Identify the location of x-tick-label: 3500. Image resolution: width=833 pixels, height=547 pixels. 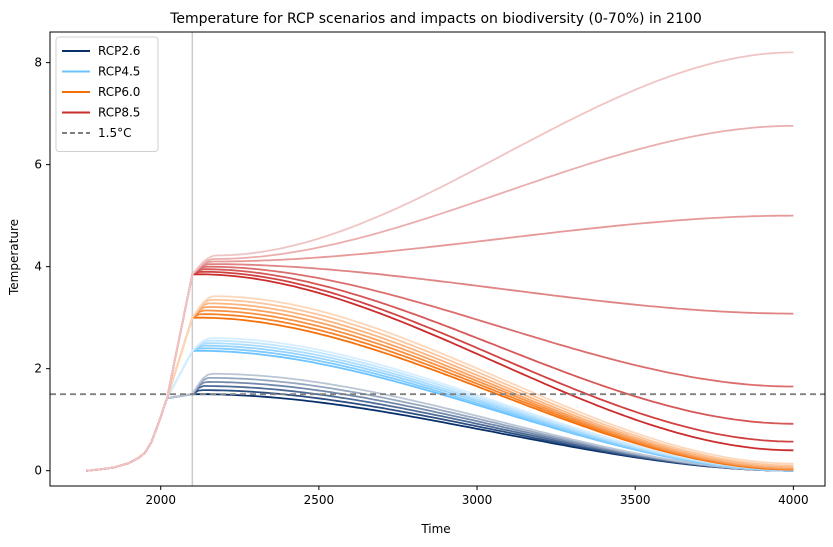
(635, 500).